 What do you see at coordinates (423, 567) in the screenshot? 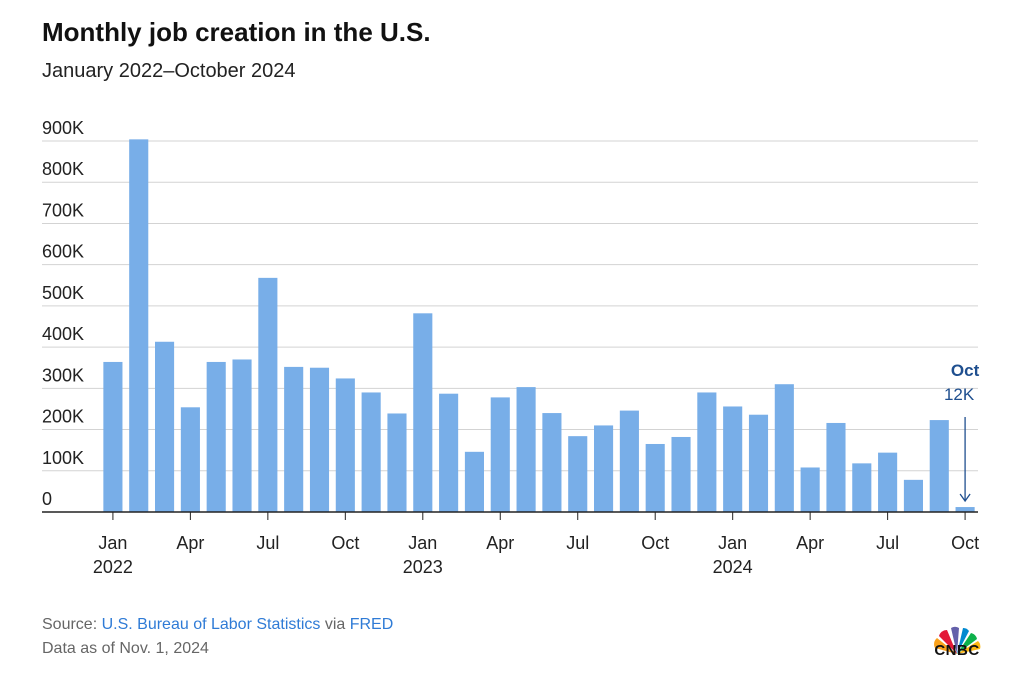
I see `x-year-label: 2023` at bounding box center [423, 567].